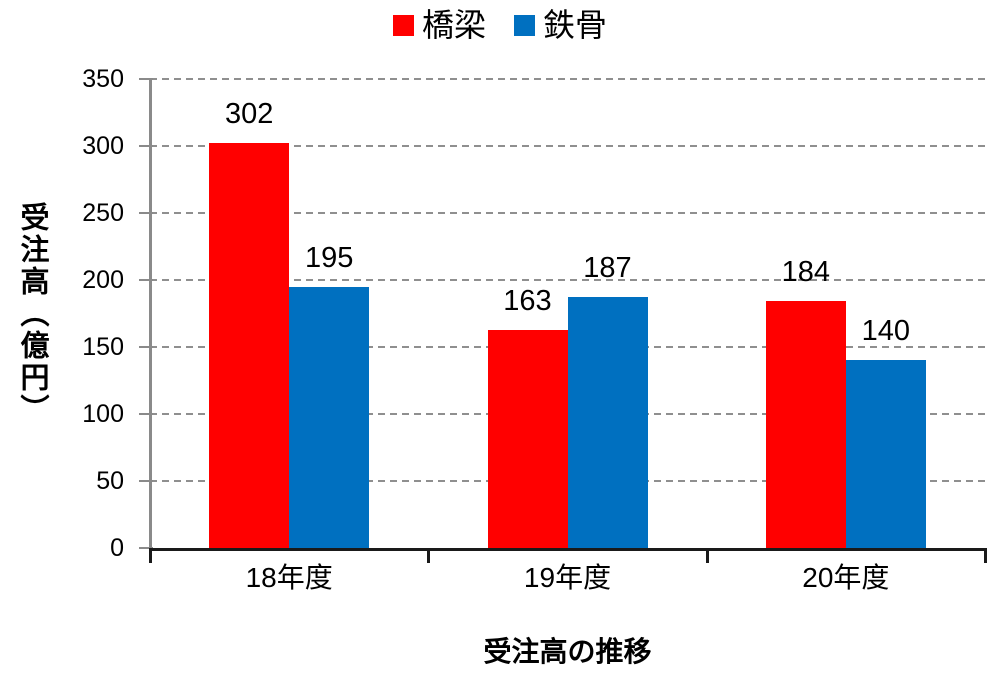 The image size is (1000, 680). Describe the element at coordinates (846, 577) in the screenshot. I see `x-category-label-20年度: 20年度` at that location.